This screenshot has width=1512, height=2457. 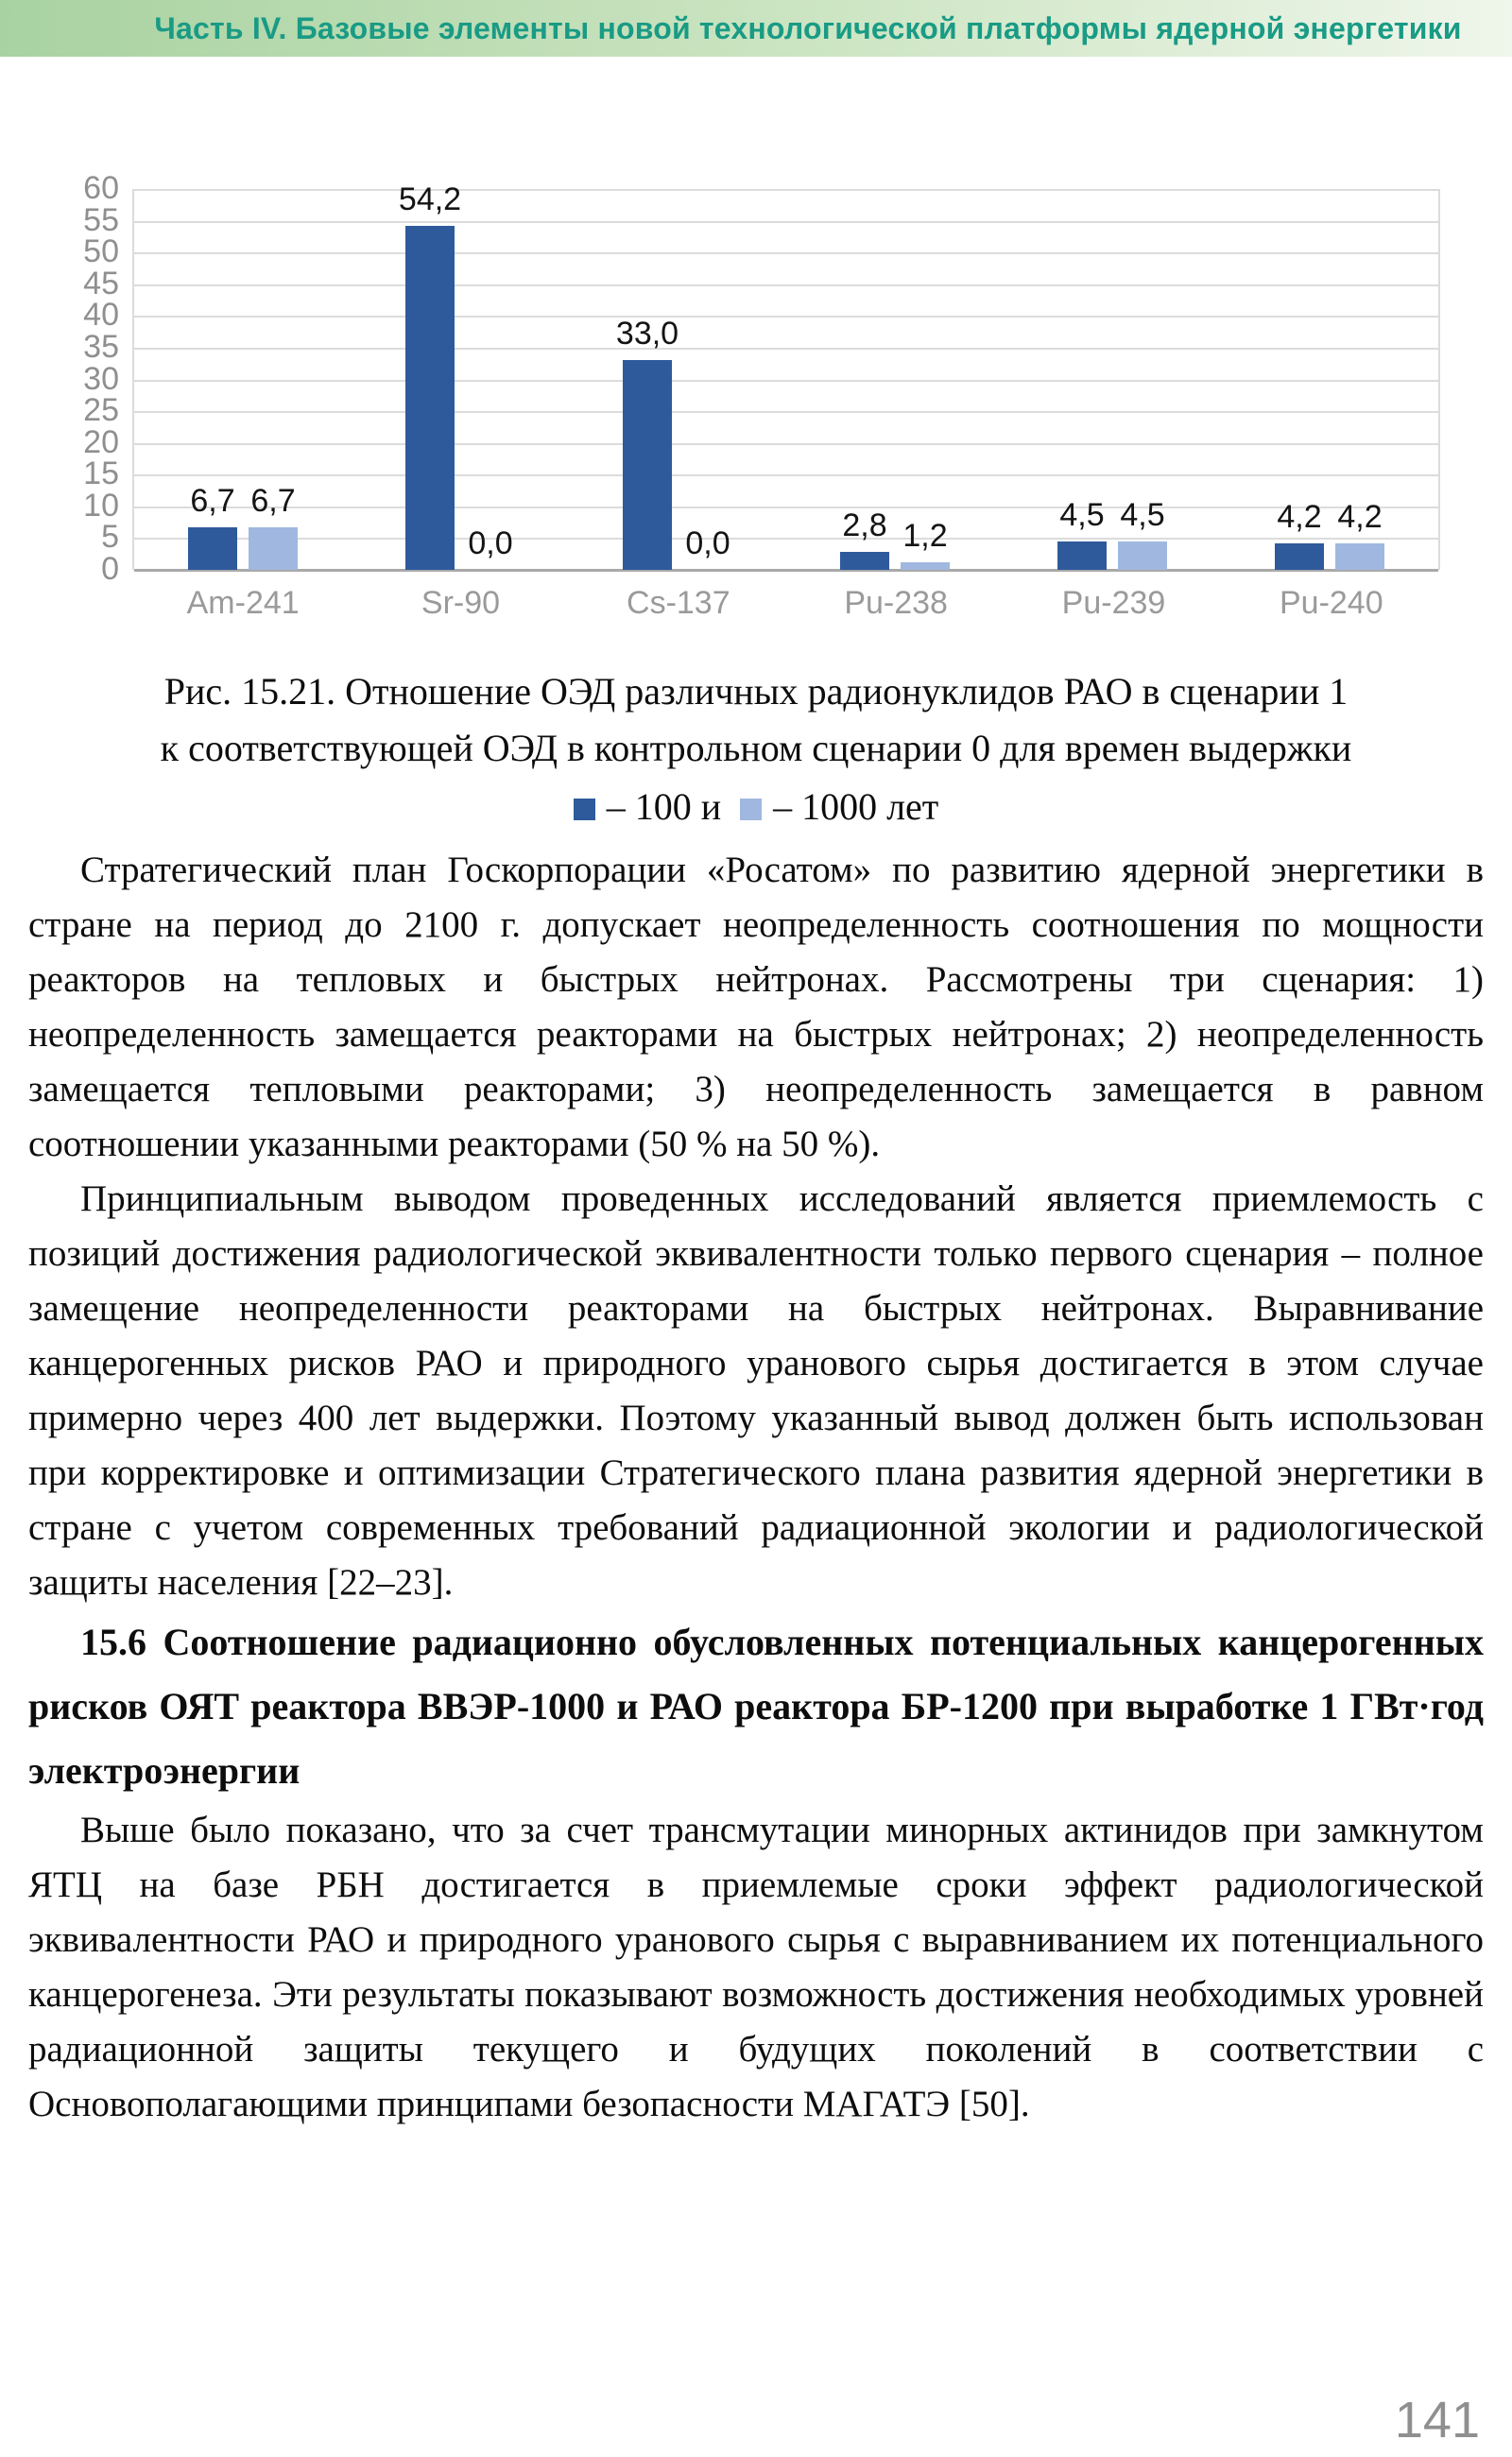 What do you see at coordinates (101, 506) in the screenshot?
I see `y-tick-label: 10` at bounding box center [101, 506].